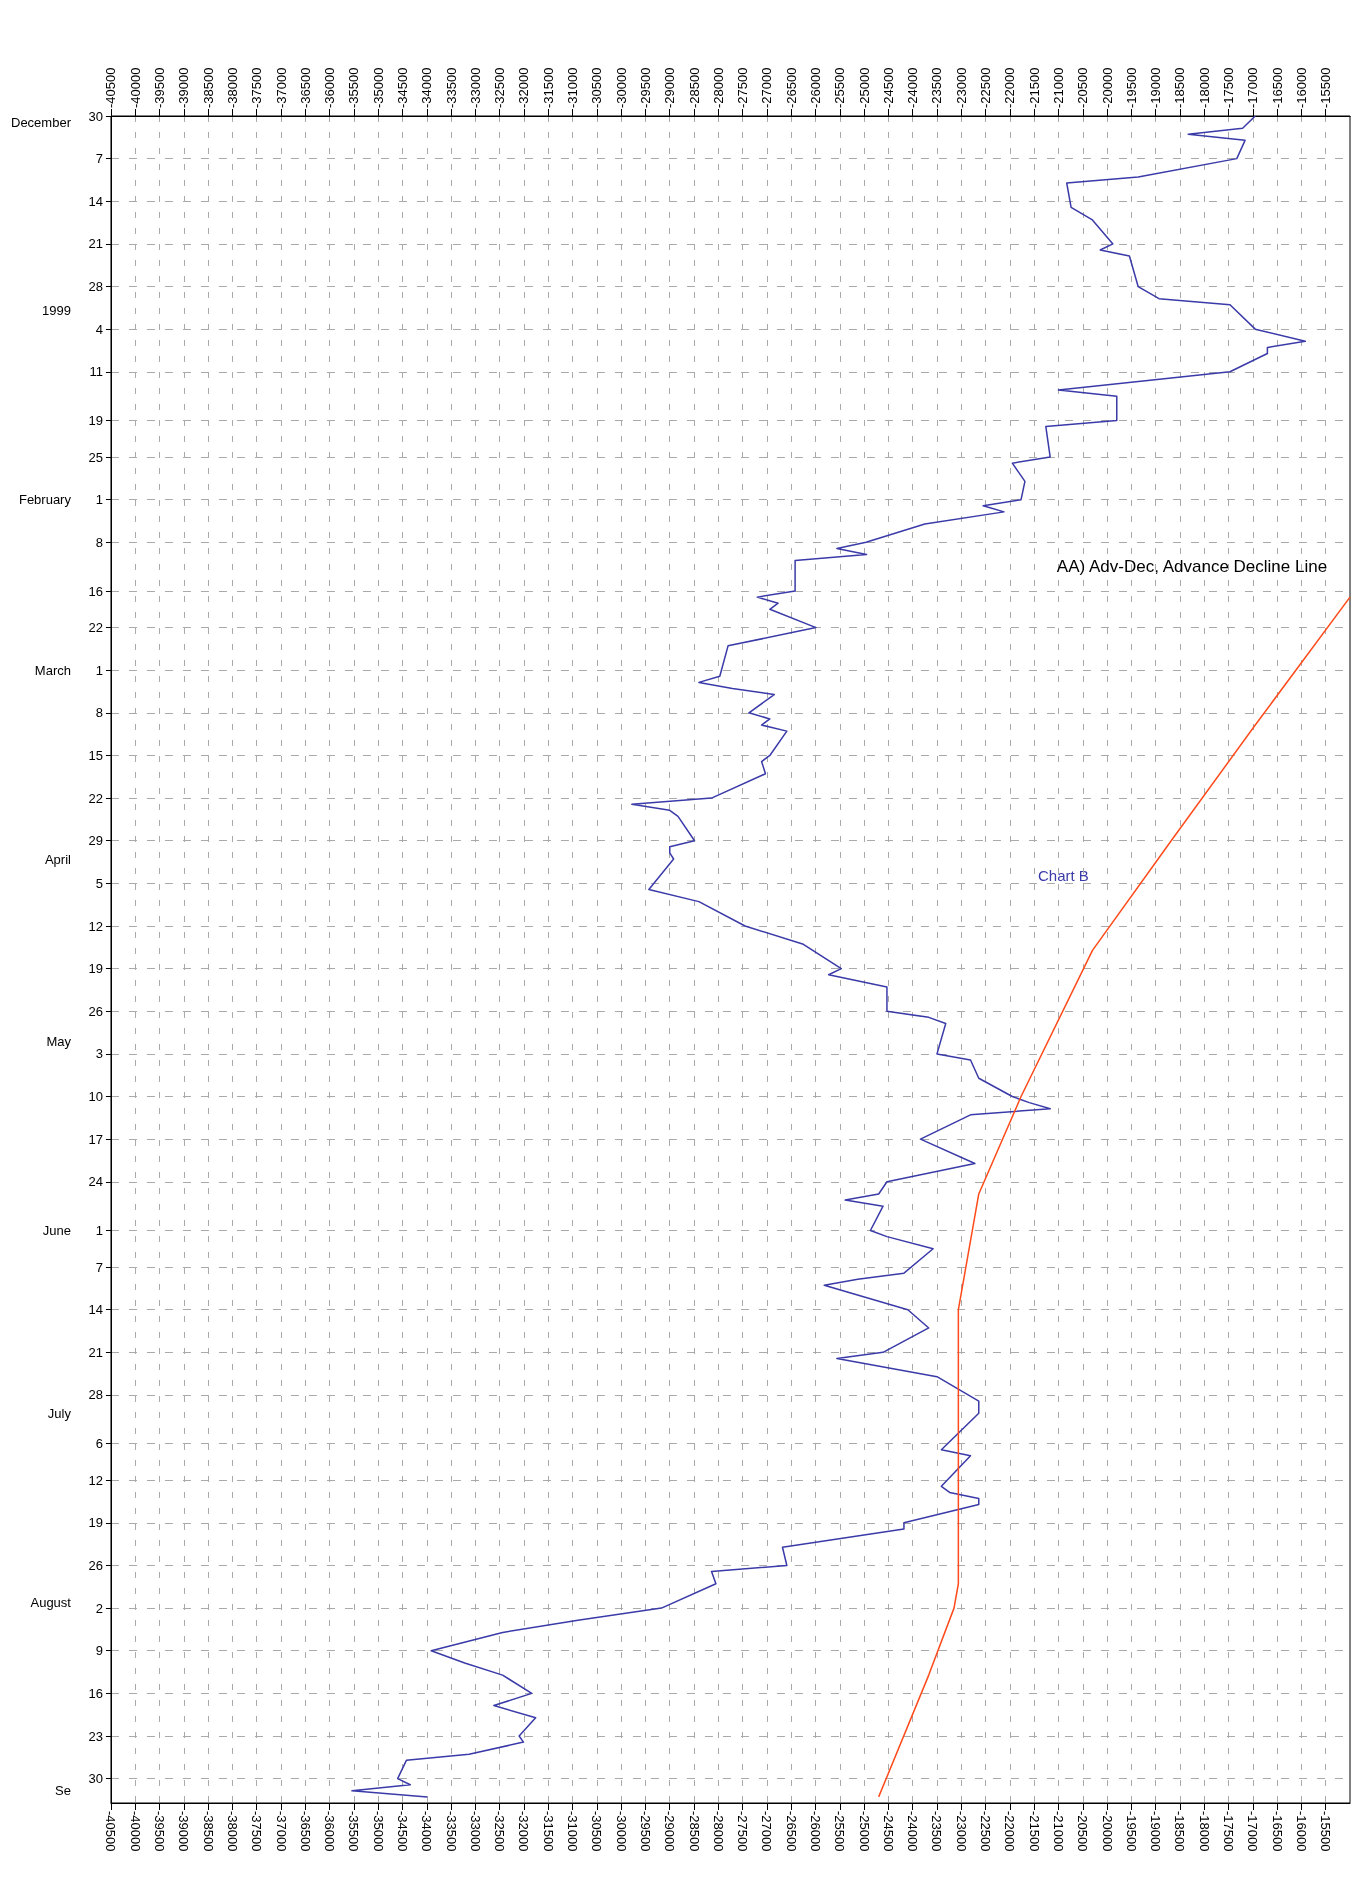 The image size is (1372, 1881). Describe the element at coordinates (1083, 87) in the screenshot. I see `x2-tick-label: -20500` at that location.